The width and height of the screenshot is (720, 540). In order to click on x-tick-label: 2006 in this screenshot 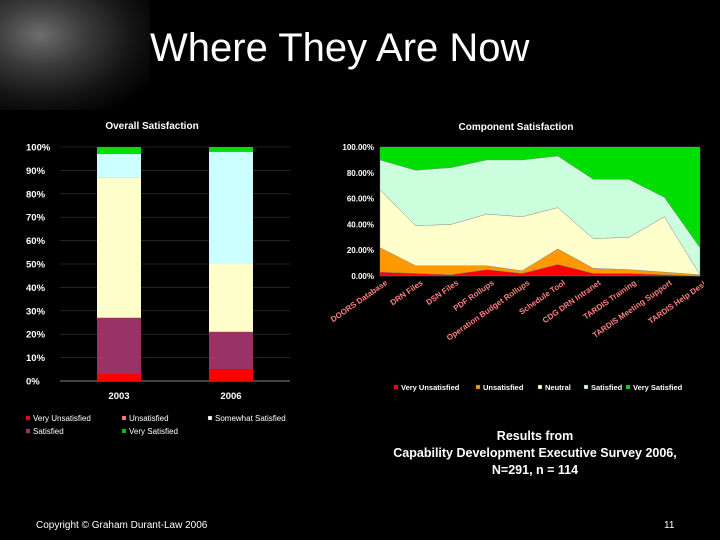, I will do `click(230, 396)`.